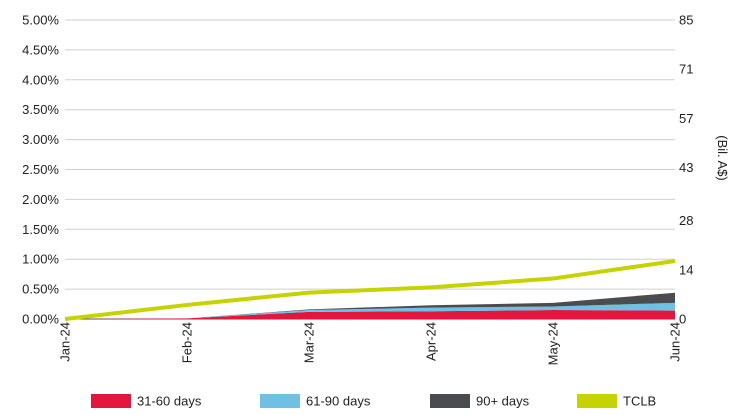 The height and width of the screenshot is (415, 744). I want to click on x-tick-label: Jan-24, so click(65, 342).